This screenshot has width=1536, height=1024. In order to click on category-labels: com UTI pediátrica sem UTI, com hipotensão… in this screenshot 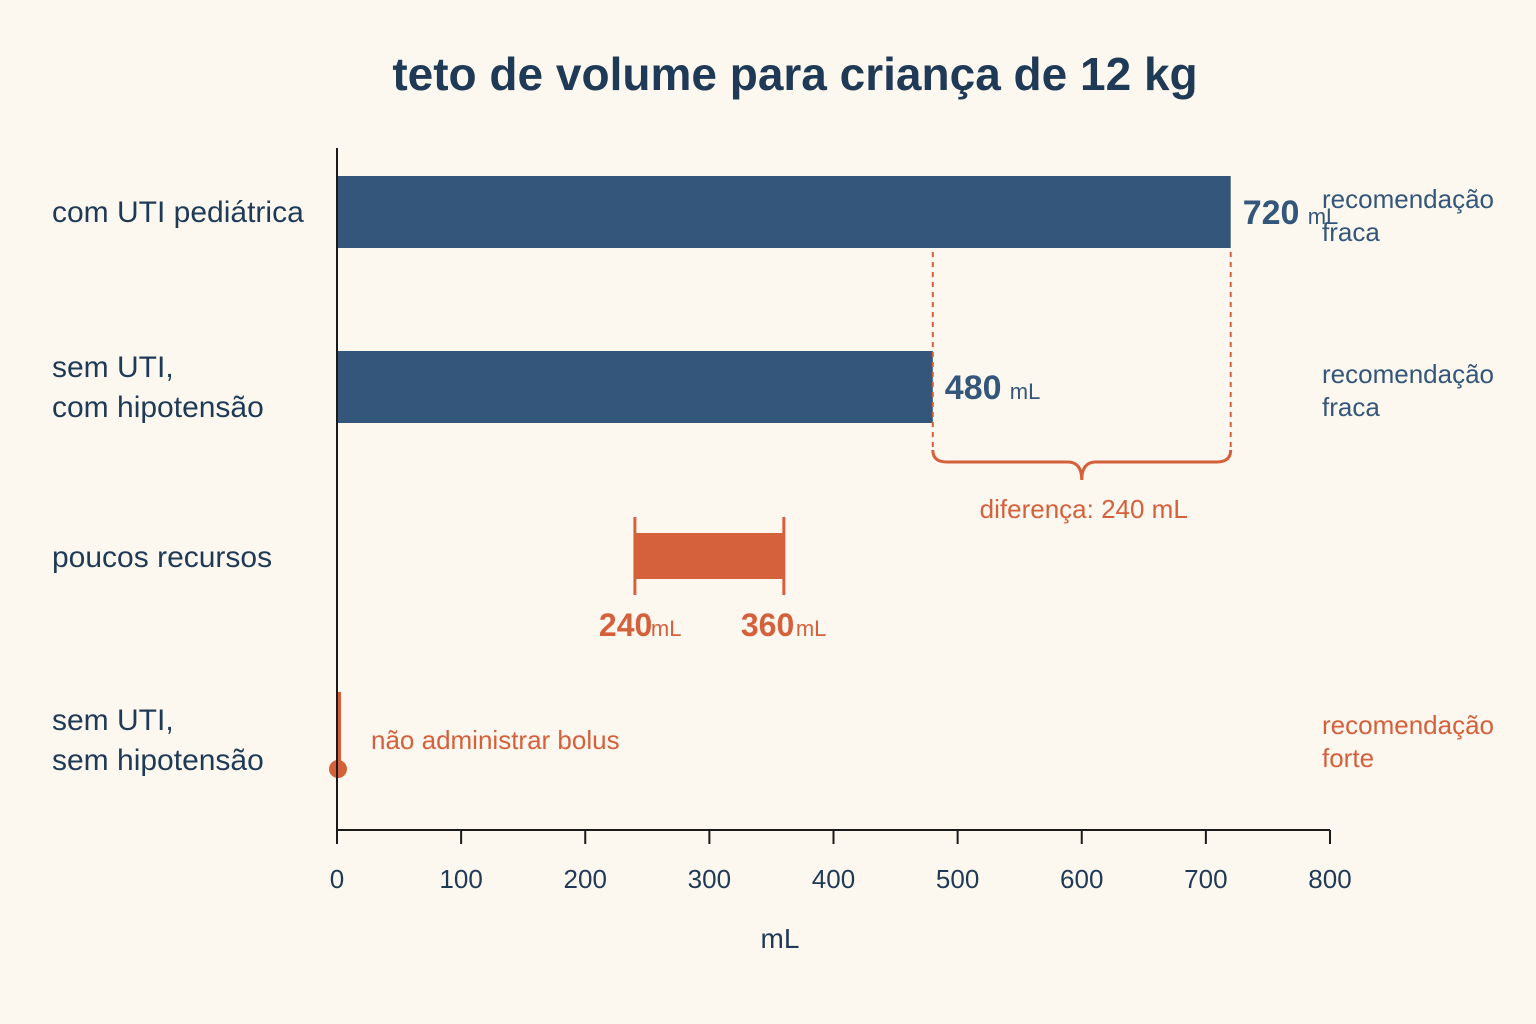, I will do `click(178, 486)`.